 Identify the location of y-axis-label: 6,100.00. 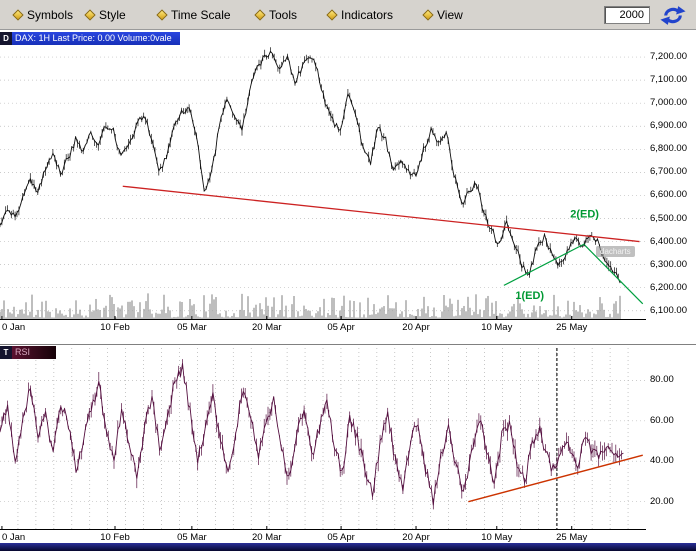
(668, 310).